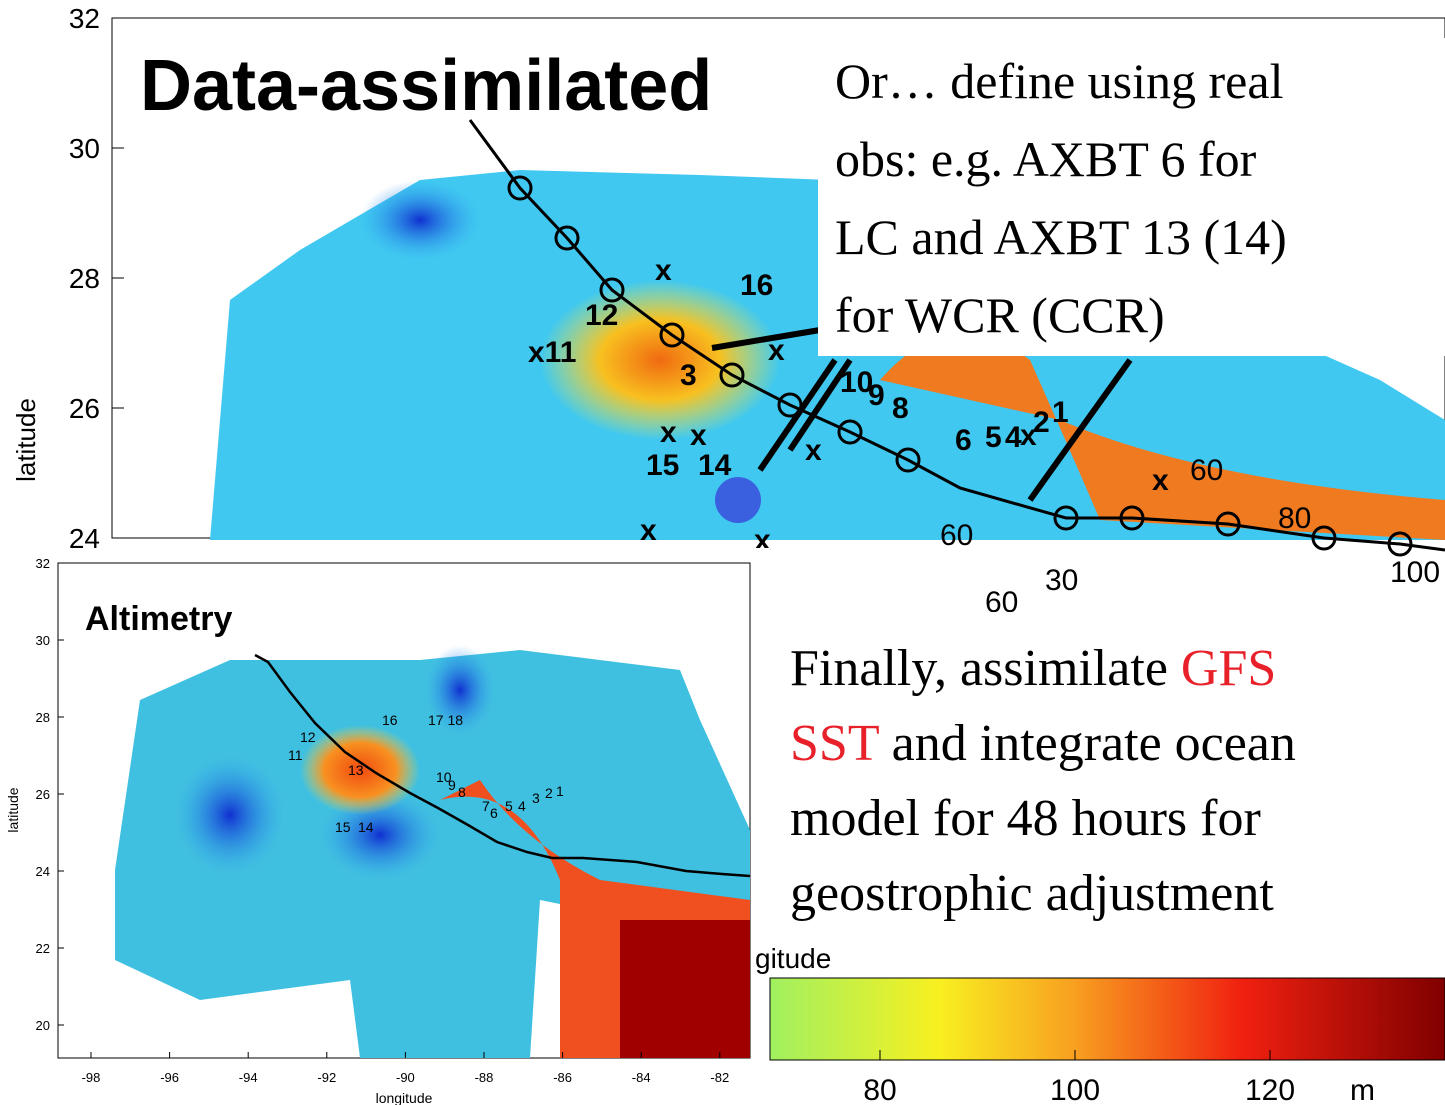 The image size is (1445, 1105). Describe the element at coordinates (444, 777) in the screenshot. I see `station-label: 10` at that location.